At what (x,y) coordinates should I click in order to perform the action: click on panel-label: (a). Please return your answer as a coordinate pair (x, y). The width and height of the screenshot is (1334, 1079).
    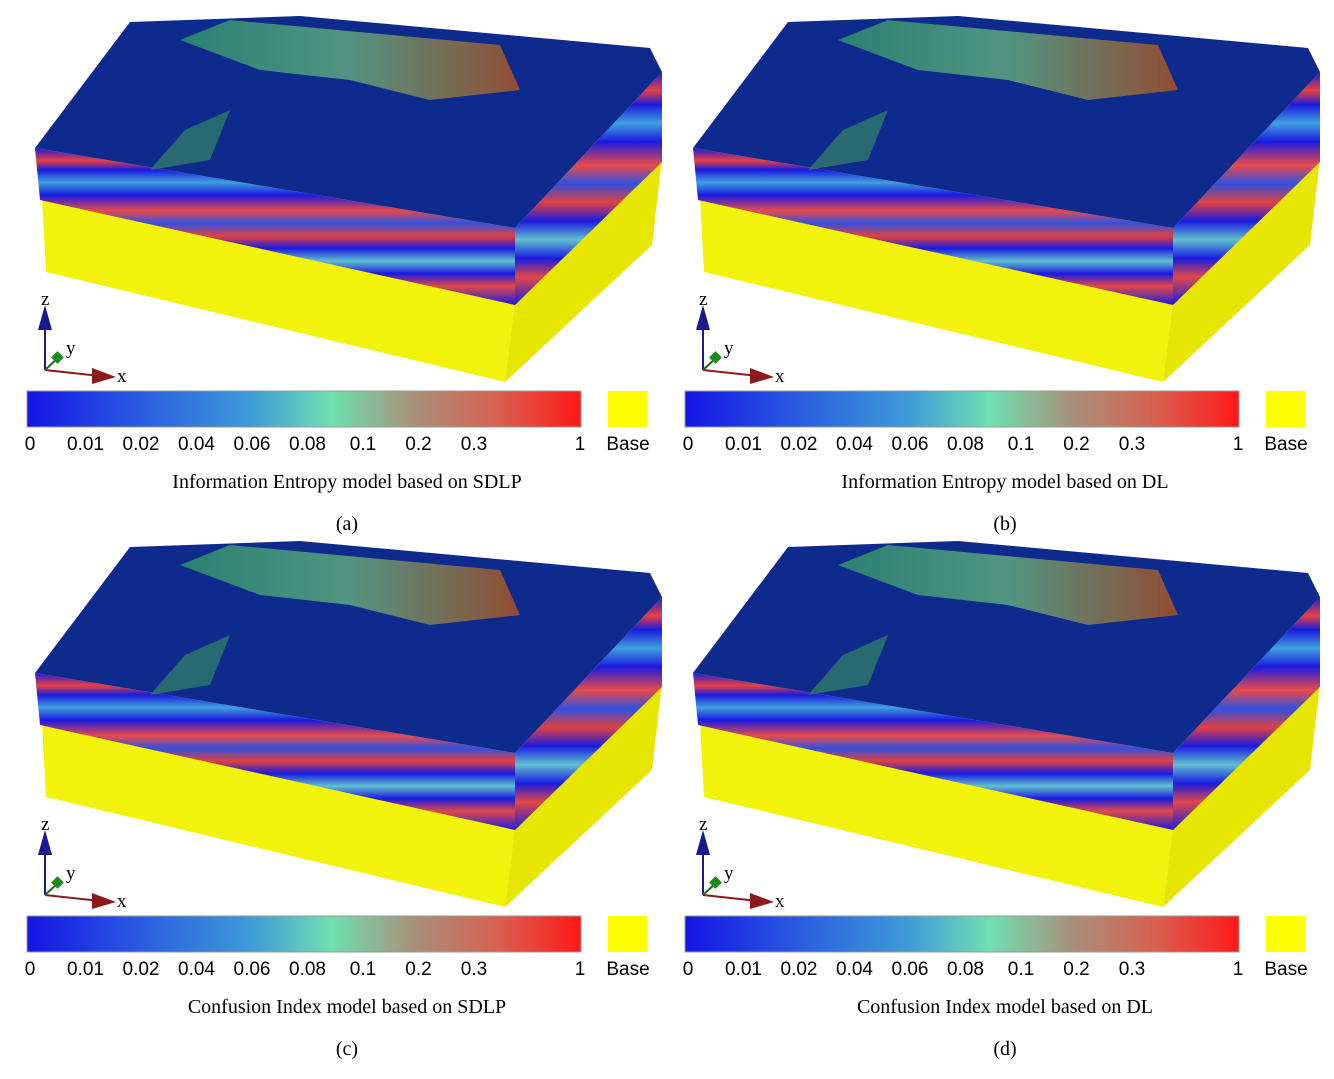
    Looking at the image, I should click on (347, 524).